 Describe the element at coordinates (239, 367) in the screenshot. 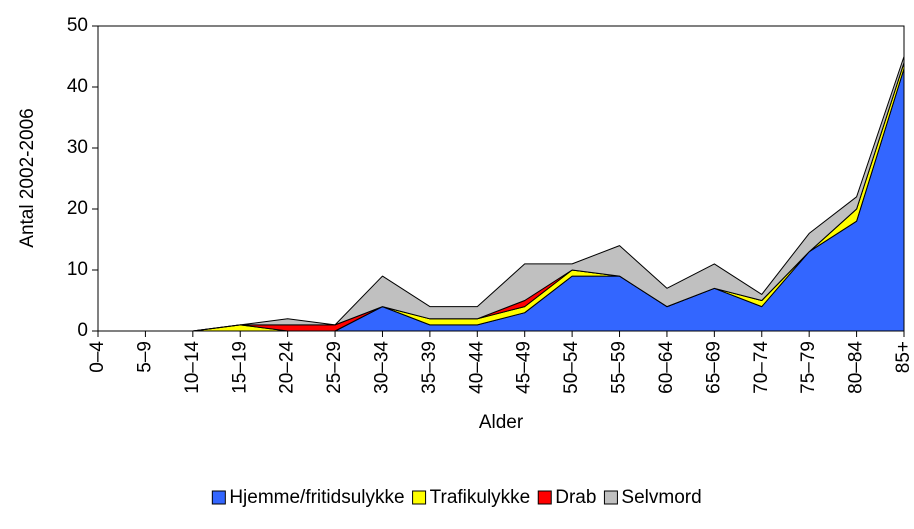

I see `x-tick-label: 15–19` at that location.